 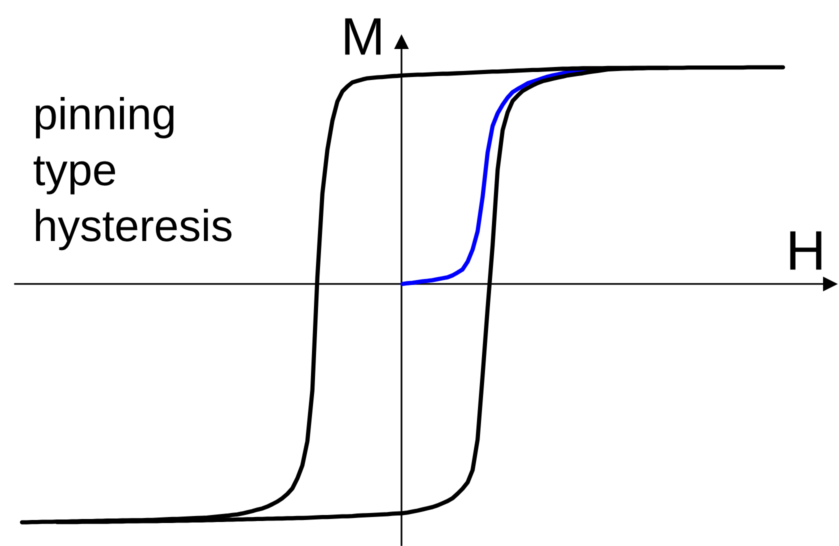 What do you see at coordinates (806, 250) in the screenshot?
I see `x-axis-title: H` at bounding box center [806, 250].